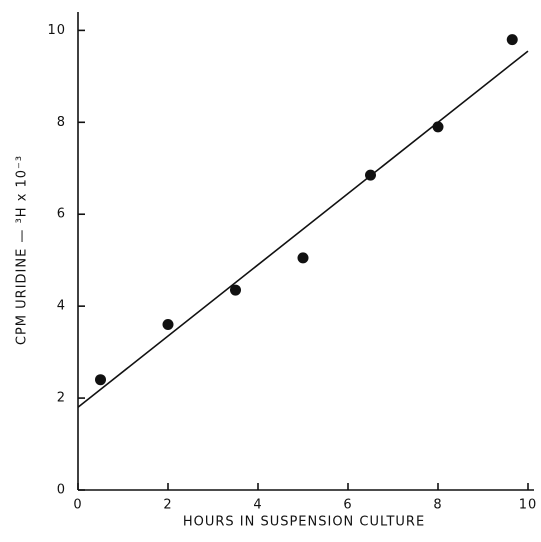 This screenshot has height=542, width=541. Describe the element at coordinates (347, 505) in the screenshot. I see `x-tick-label: 6` at that location.